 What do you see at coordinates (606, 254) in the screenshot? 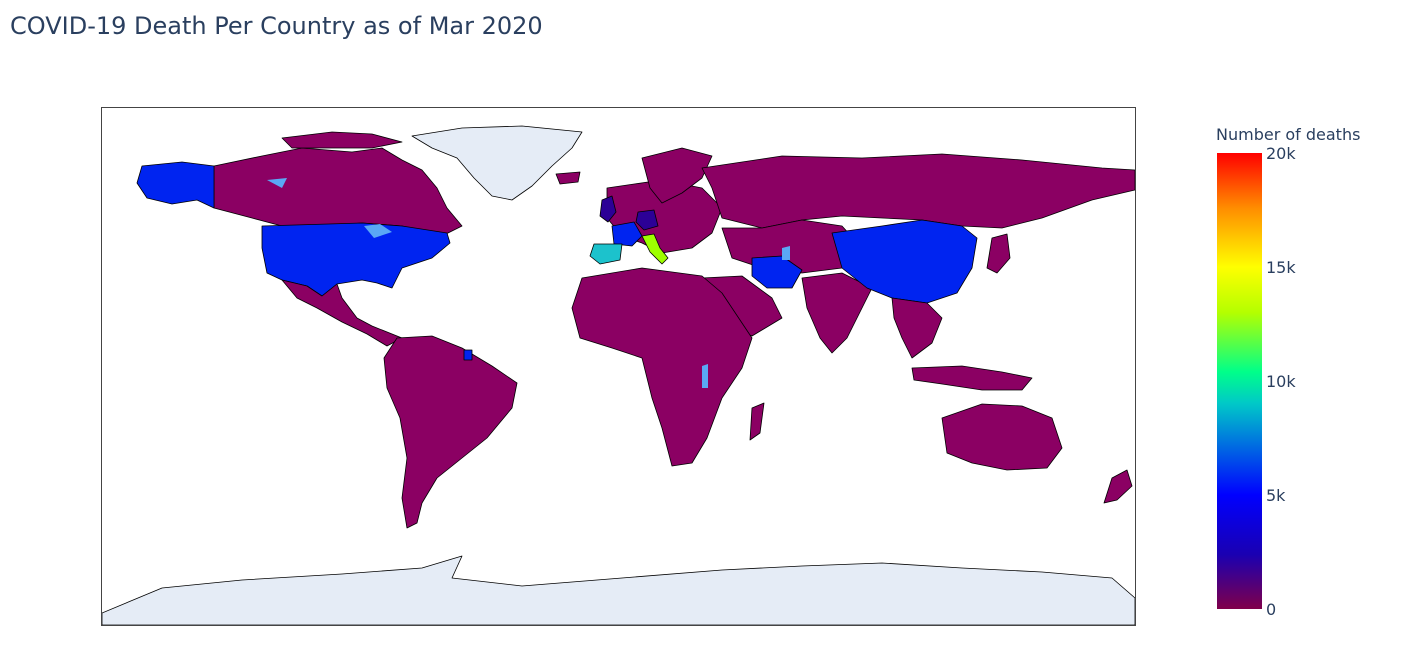
I see `spain-region` at bounding box center [606, 254].